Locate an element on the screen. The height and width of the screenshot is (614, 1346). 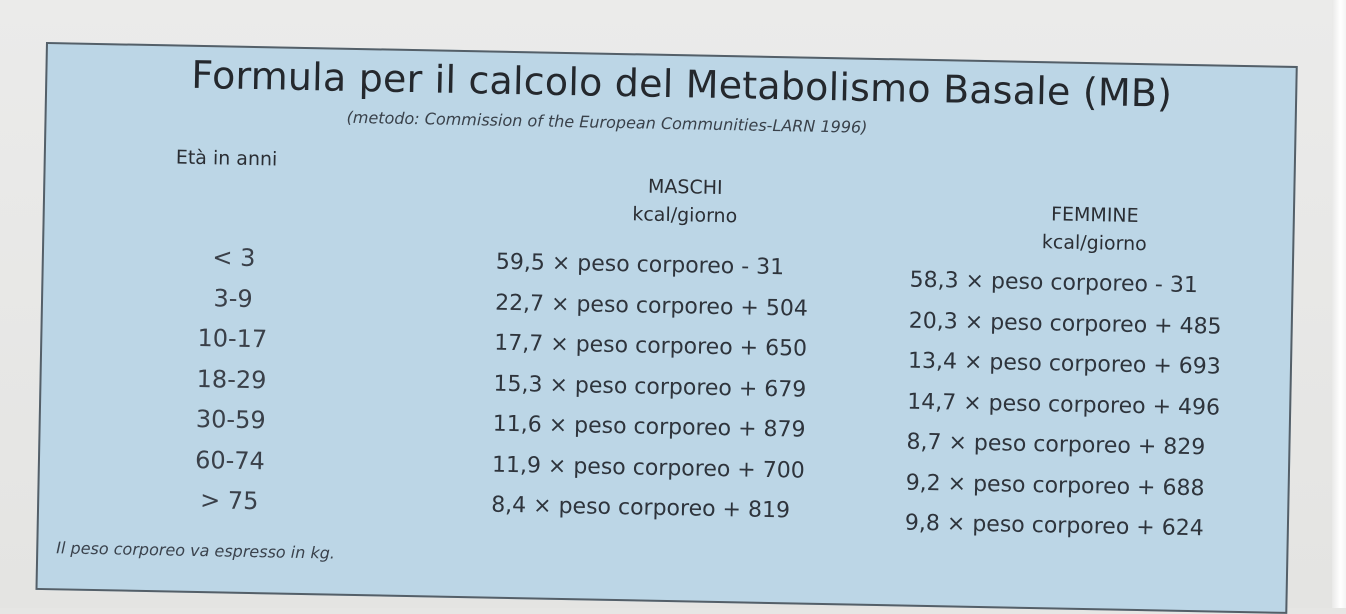
age-list: < 3 3-9 10-17 18-29 30-59 60-74 > 75 is located at coordinates (231, 379).